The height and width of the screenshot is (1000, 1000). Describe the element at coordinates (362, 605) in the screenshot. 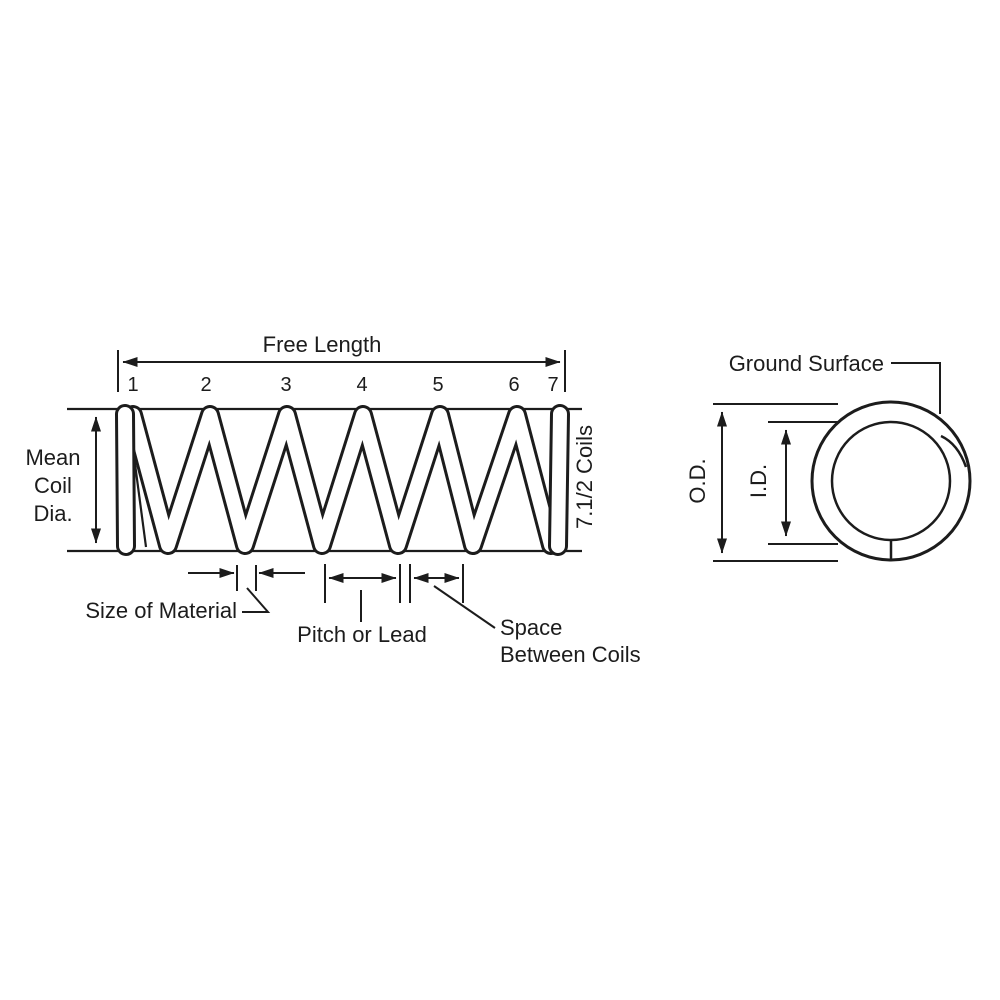

I see `pitch-or-lead-dimension: Pitch or Lead` at that location.